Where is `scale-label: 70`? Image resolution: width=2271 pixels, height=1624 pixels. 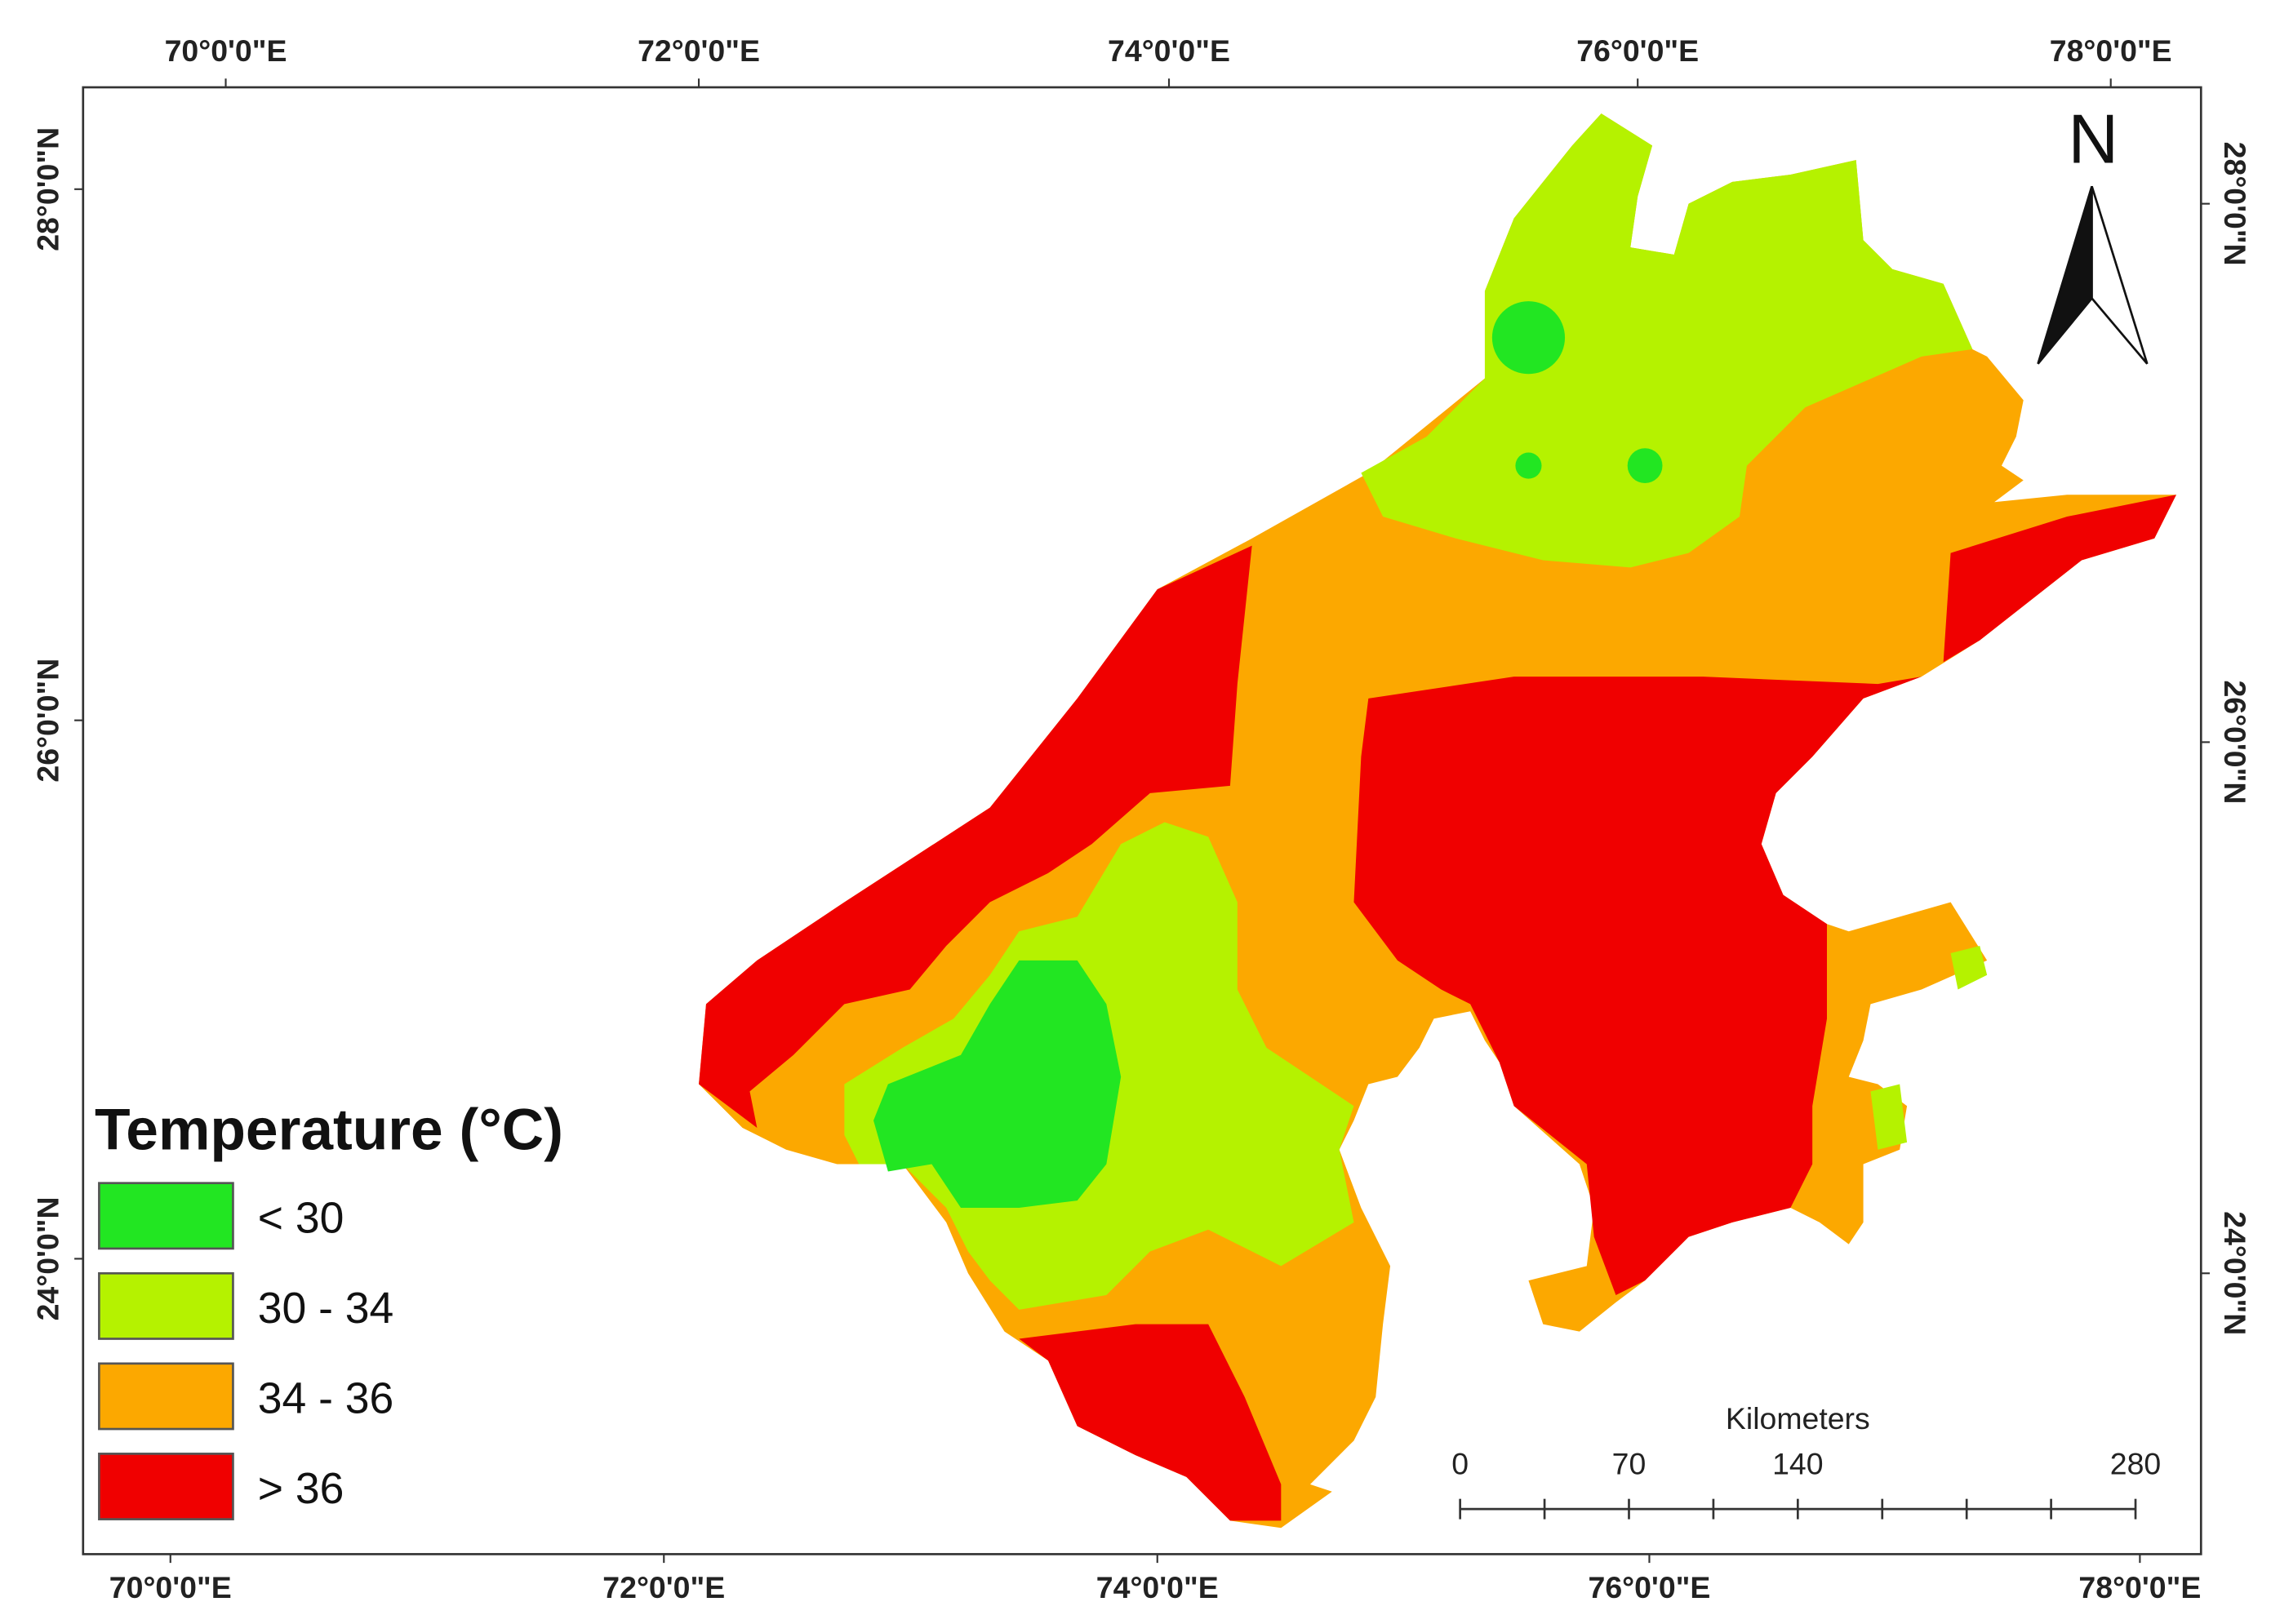 scale-label: 70 is located at coordinates (1629, 1463).